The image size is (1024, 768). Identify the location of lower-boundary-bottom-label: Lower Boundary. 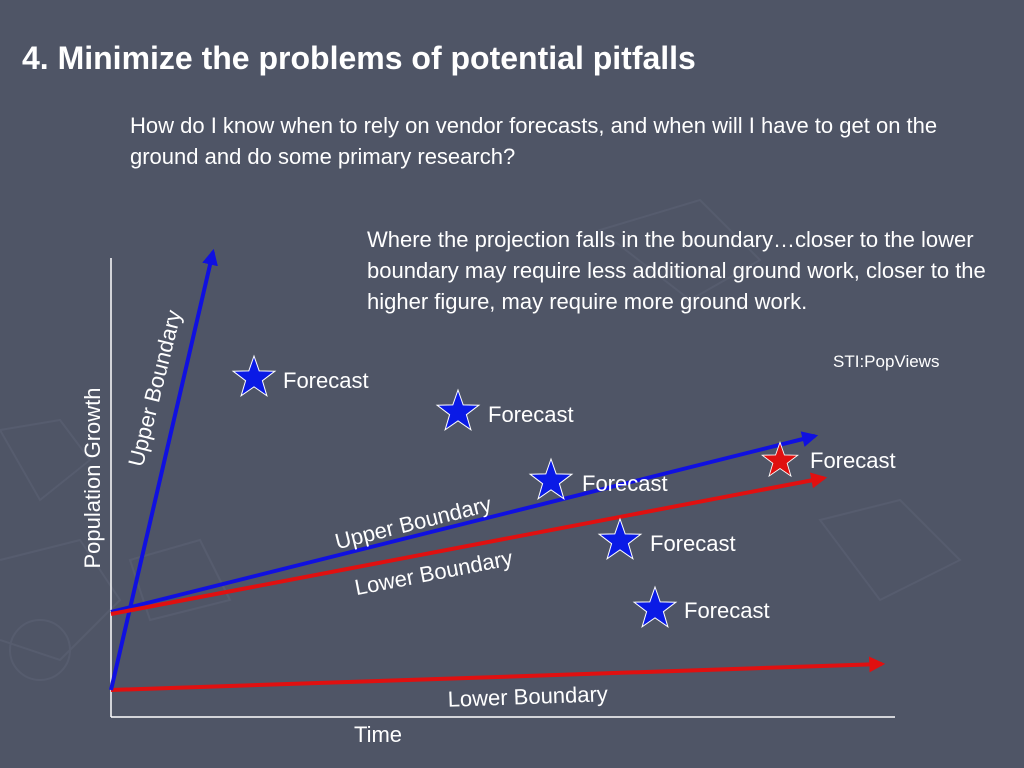
(527, 696).